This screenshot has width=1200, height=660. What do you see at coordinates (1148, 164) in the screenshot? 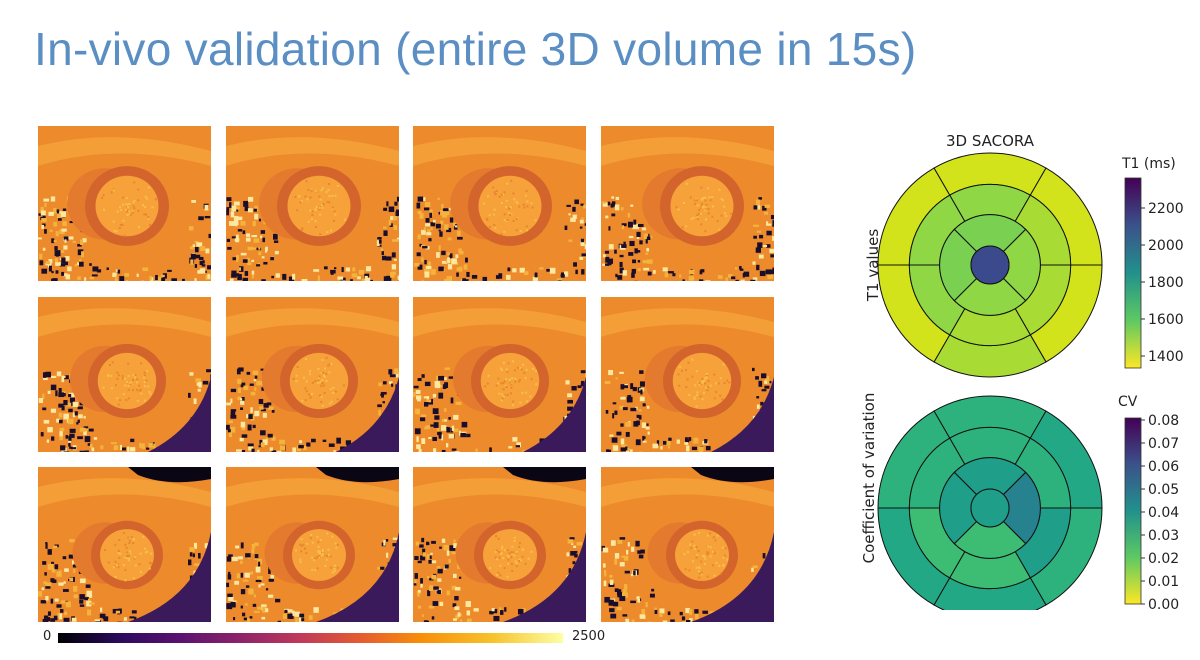
I see `bullseye-t1-cbar-label: T1 (ms)` at bounding box center [1148, 164].